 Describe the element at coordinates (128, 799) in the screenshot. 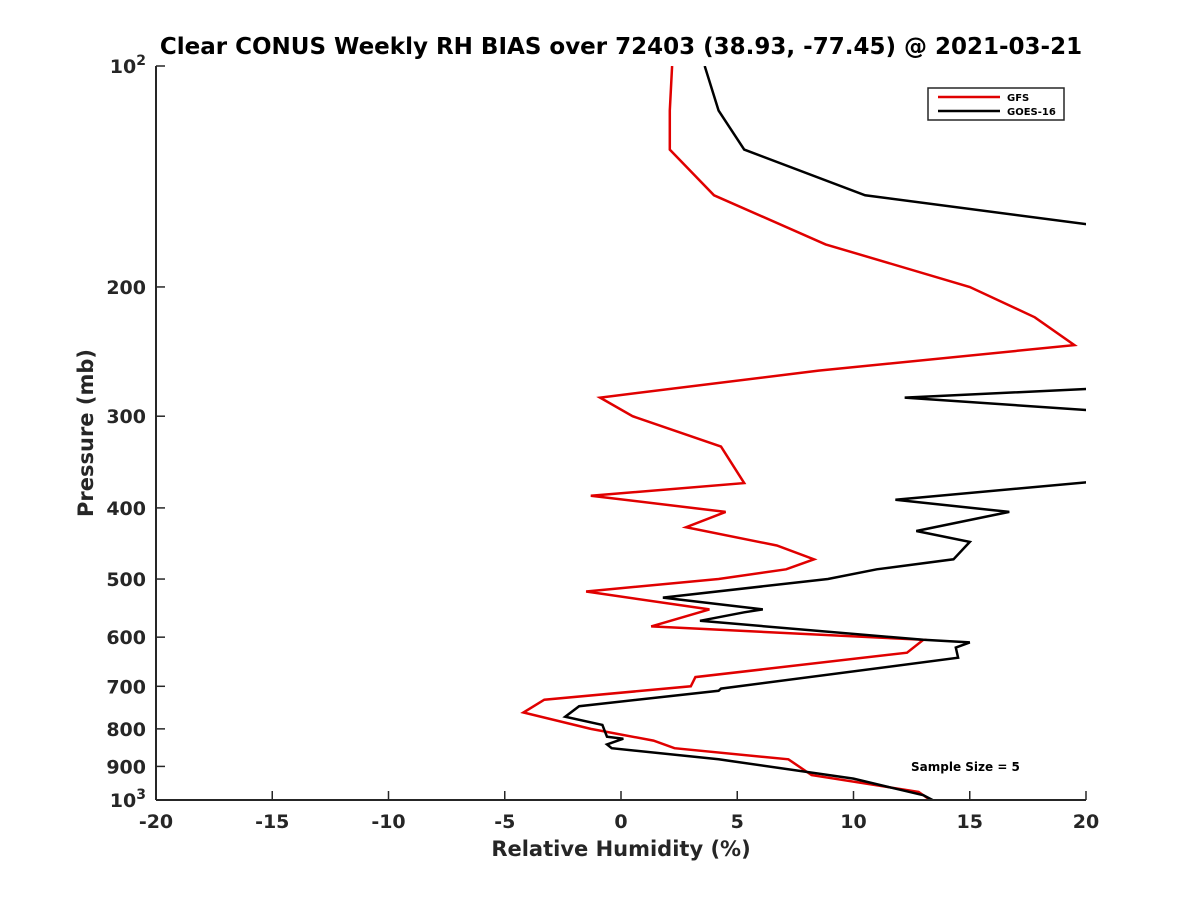

I see `y-tick-label-power: 10³` at that location.